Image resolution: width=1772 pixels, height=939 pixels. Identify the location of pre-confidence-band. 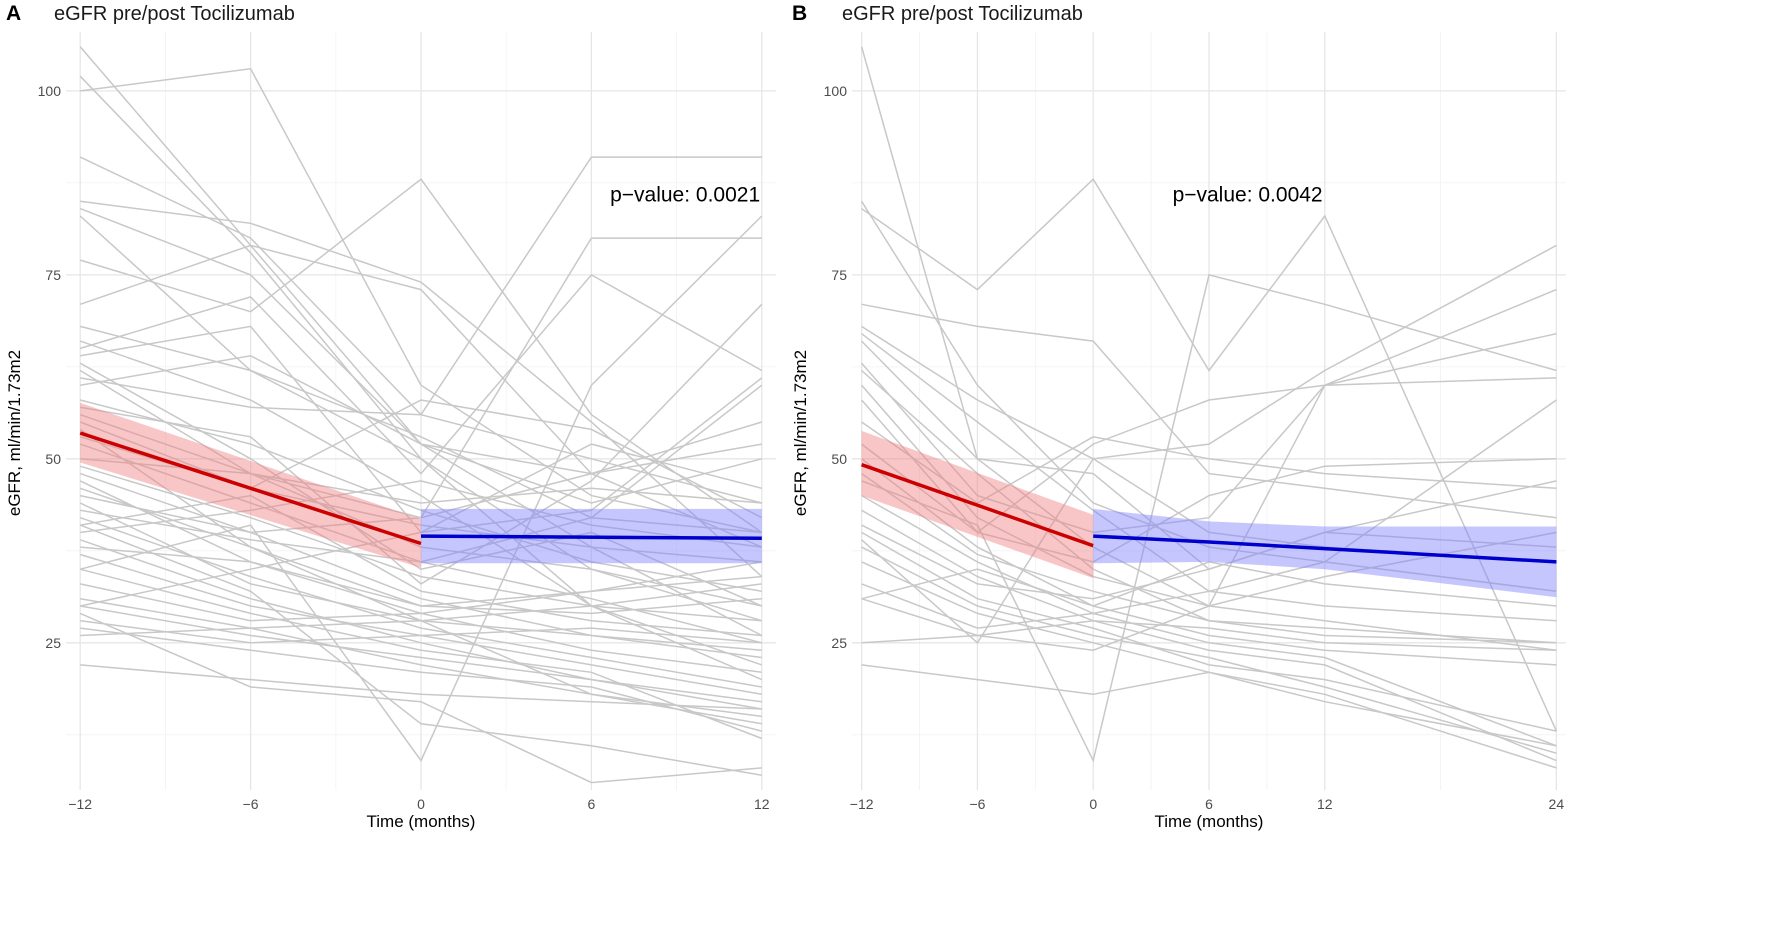
(250, 485).